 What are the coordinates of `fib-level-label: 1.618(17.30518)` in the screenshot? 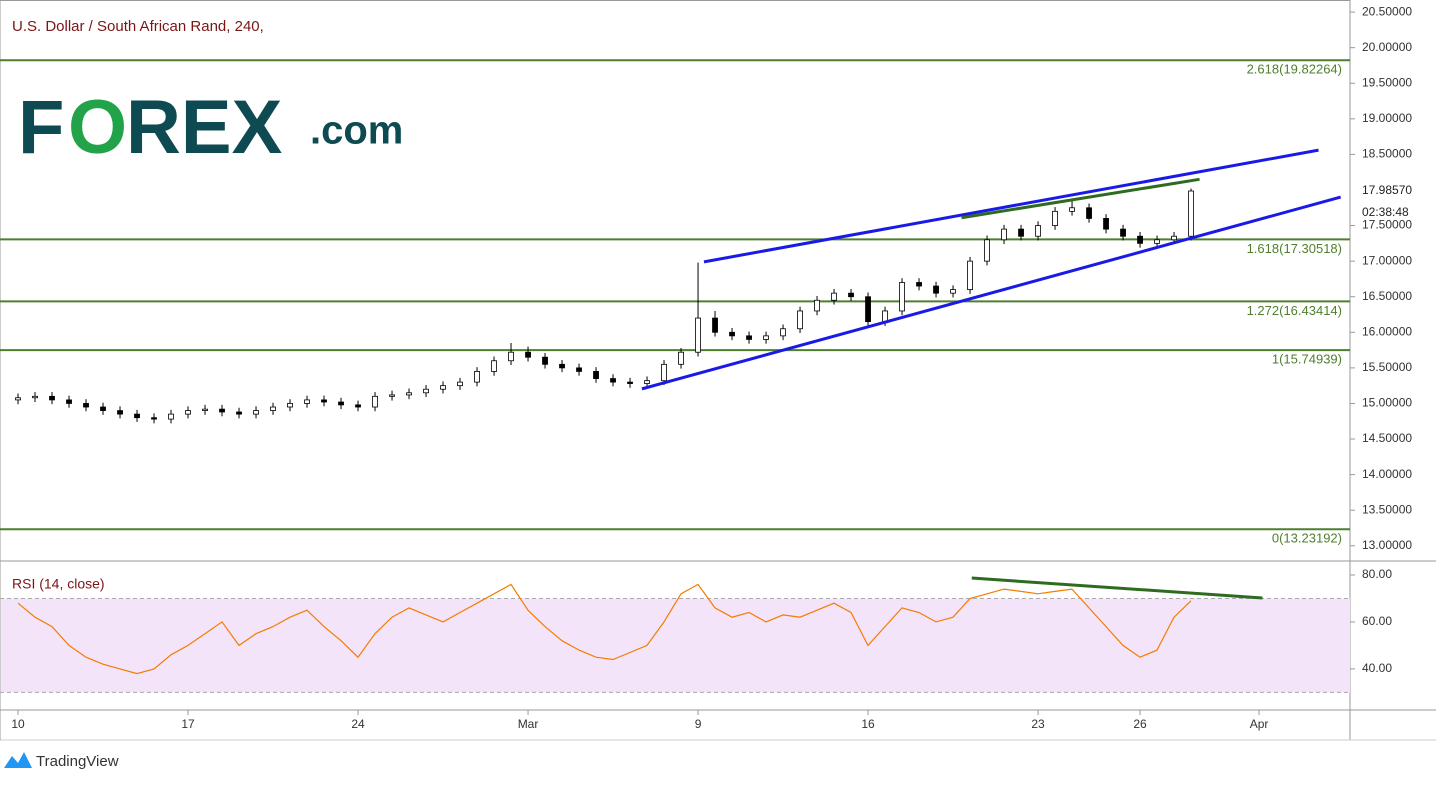 It's located at (1294, 248).